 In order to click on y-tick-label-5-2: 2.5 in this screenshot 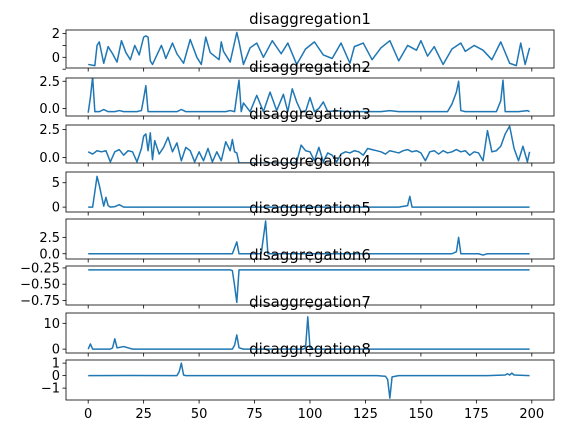, I will do `click(49, 238)`.